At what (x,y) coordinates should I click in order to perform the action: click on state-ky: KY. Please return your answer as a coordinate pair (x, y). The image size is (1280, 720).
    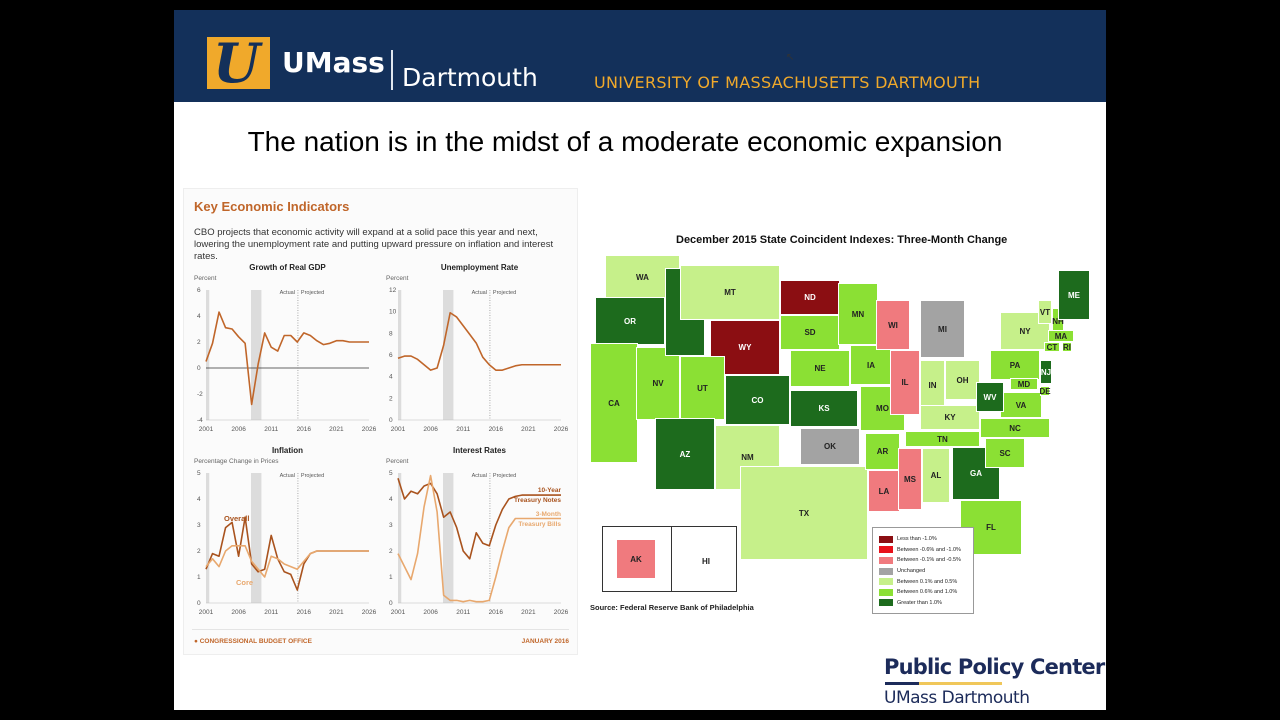
    Looking at the image, I should click on (950, 417).